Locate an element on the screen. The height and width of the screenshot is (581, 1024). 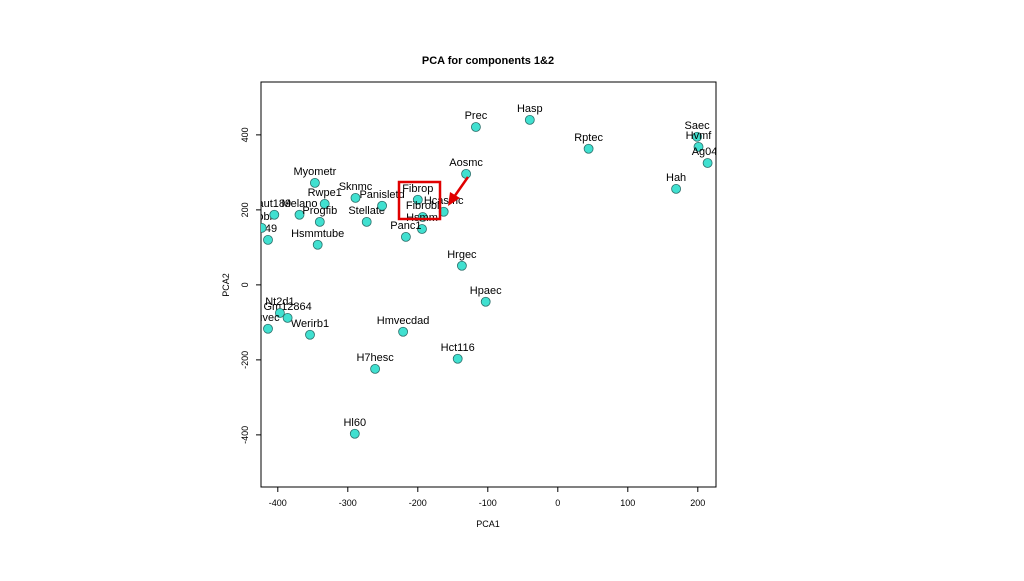
point-label: Hrgec is located at coordinates (462, 255).